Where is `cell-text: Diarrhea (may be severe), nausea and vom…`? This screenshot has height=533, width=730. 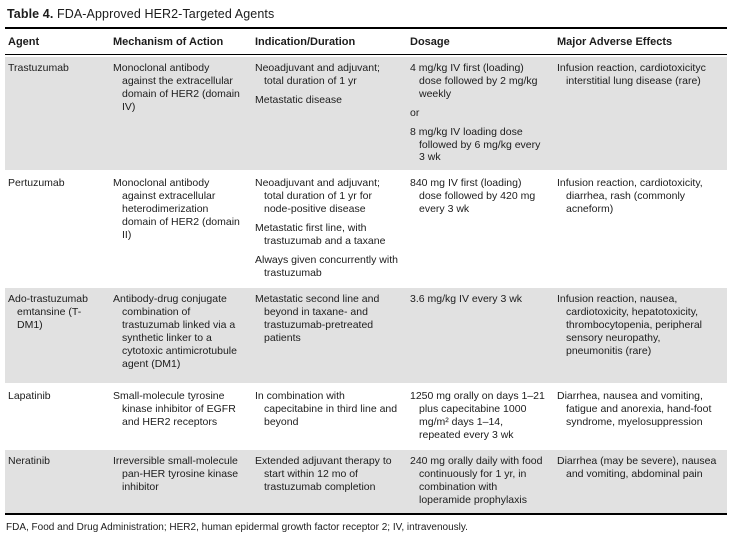
cell-text: Diarrhea (may be severe), nausea and vom… is located at coordinates (637, 467).